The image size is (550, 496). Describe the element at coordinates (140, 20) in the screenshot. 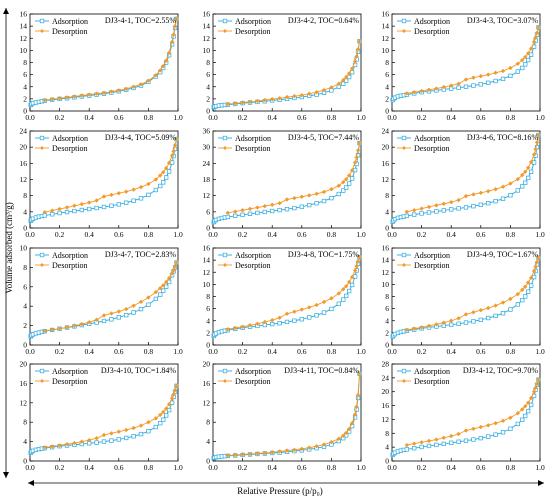

I see `panel-title: DJ3-4-1, TOC=2.55%` at that location.